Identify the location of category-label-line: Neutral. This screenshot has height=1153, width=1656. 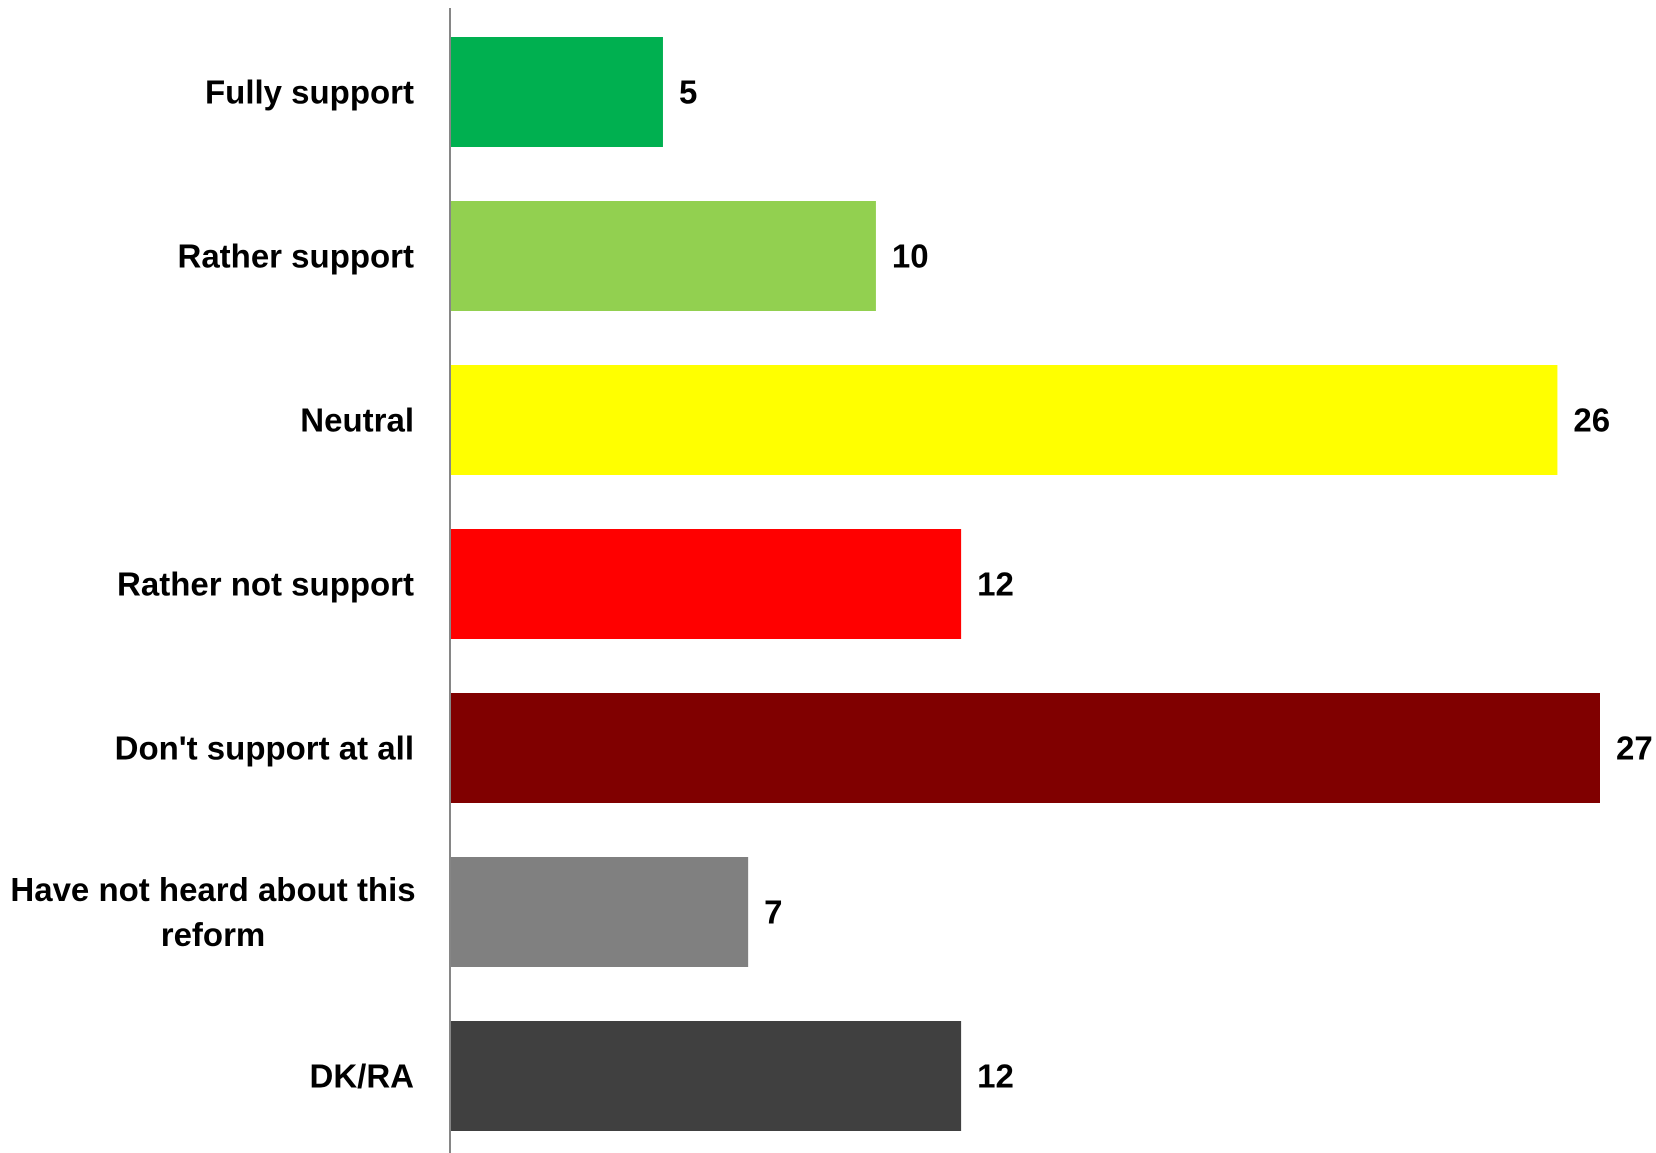
(357, 420).